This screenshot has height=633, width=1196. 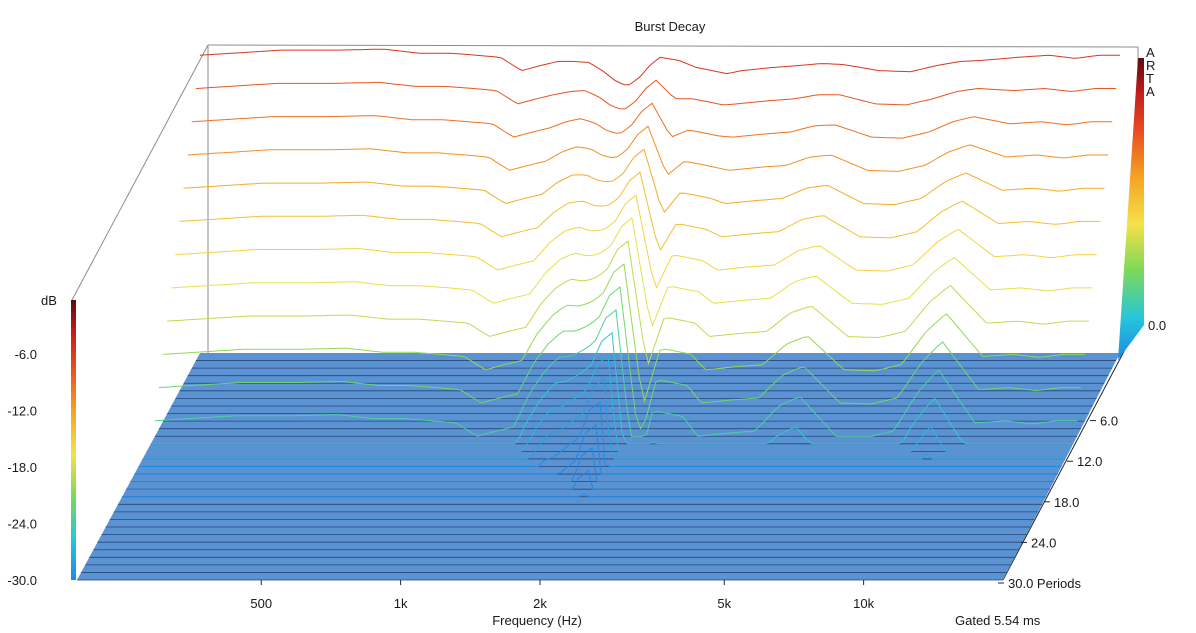 I want to click on db-tick-label-right: 0.0, so click(x=1157, y=325).